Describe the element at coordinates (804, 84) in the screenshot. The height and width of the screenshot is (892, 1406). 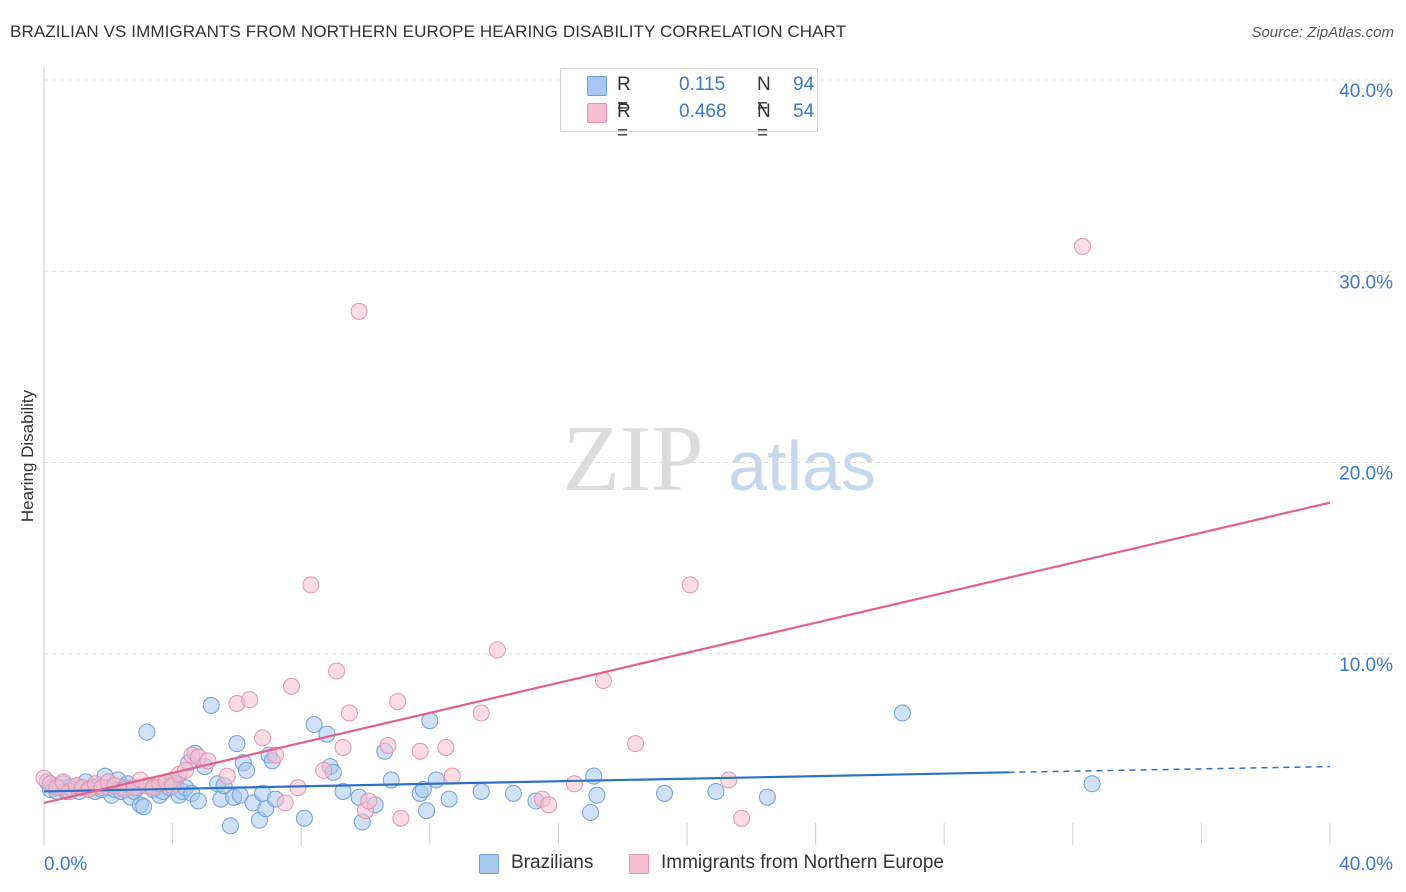
I see `n-value: 94` at that location.